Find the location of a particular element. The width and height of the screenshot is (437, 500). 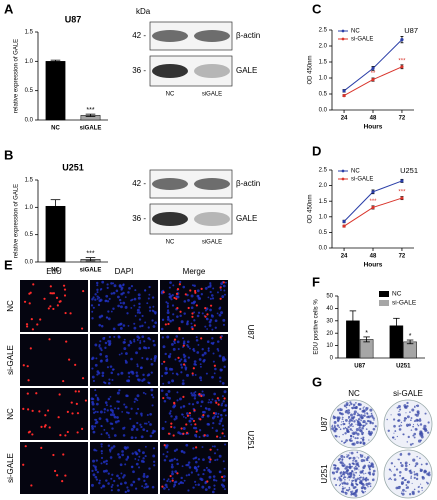

column-label: EdU is located at coordinates (54, 271).